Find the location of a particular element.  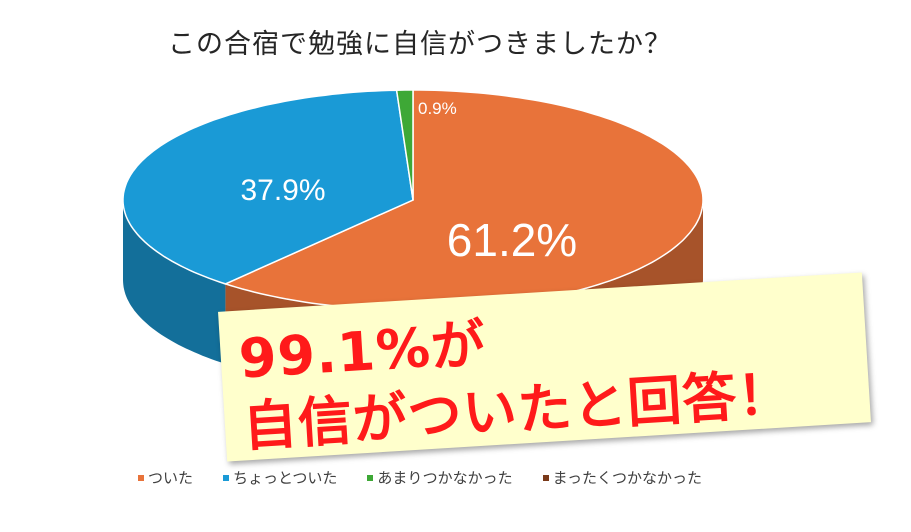

slice-label-1: 37.9% is located at coordinates (282, 190).